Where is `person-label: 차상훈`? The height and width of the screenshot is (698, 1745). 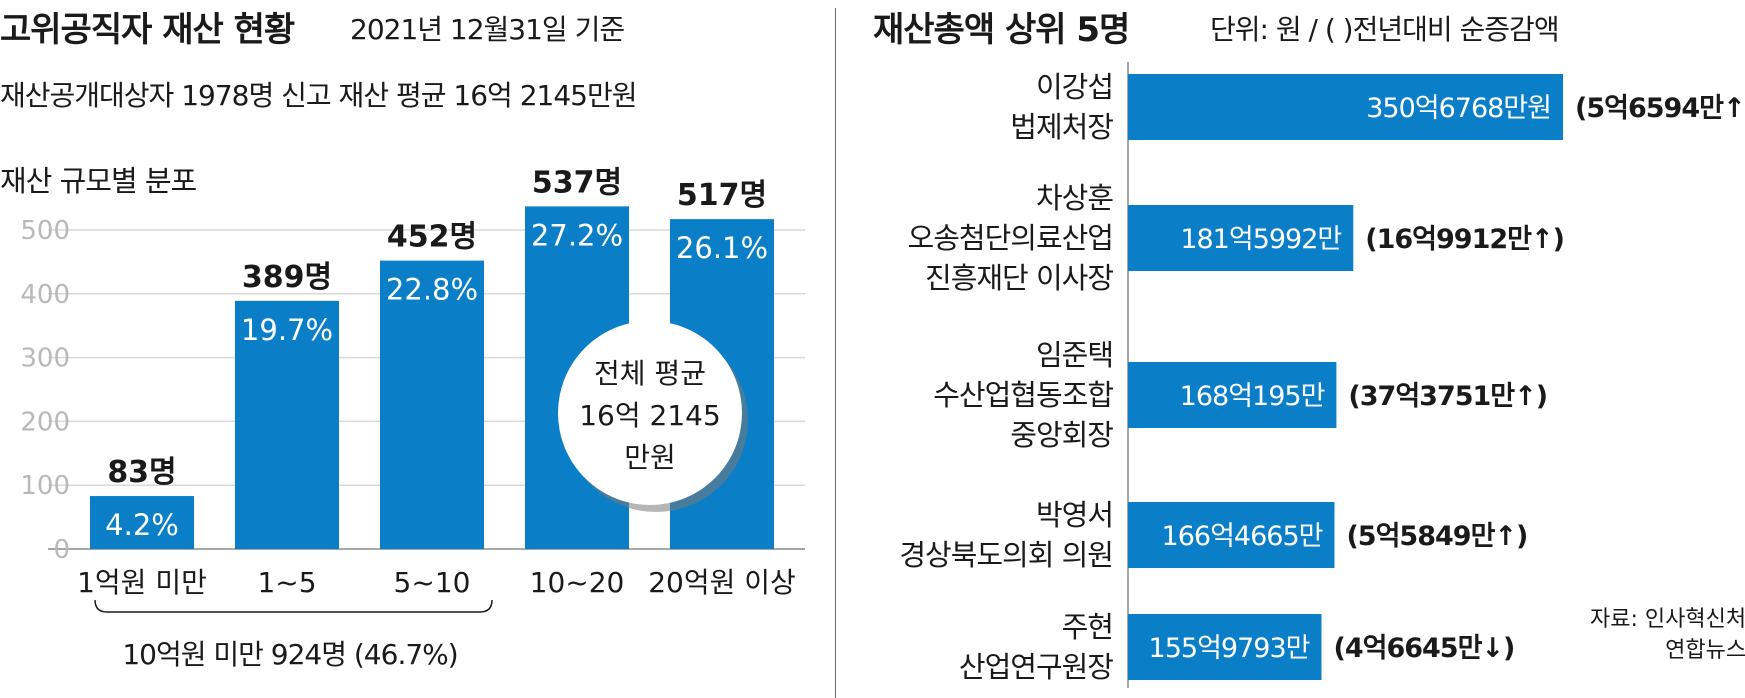
person-label: 차상훈 is located at coordinates (1074, 198).